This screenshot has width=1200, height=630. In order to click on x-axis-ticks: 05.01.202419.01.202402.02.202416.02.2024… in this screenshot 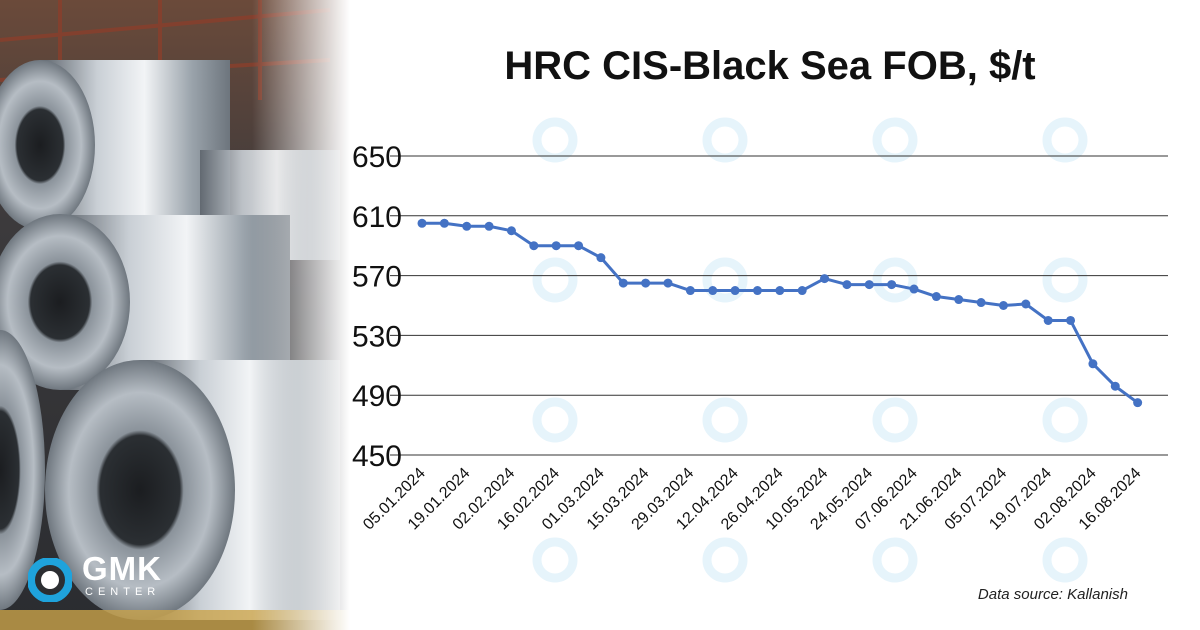, I will do `click(752, 499)`.